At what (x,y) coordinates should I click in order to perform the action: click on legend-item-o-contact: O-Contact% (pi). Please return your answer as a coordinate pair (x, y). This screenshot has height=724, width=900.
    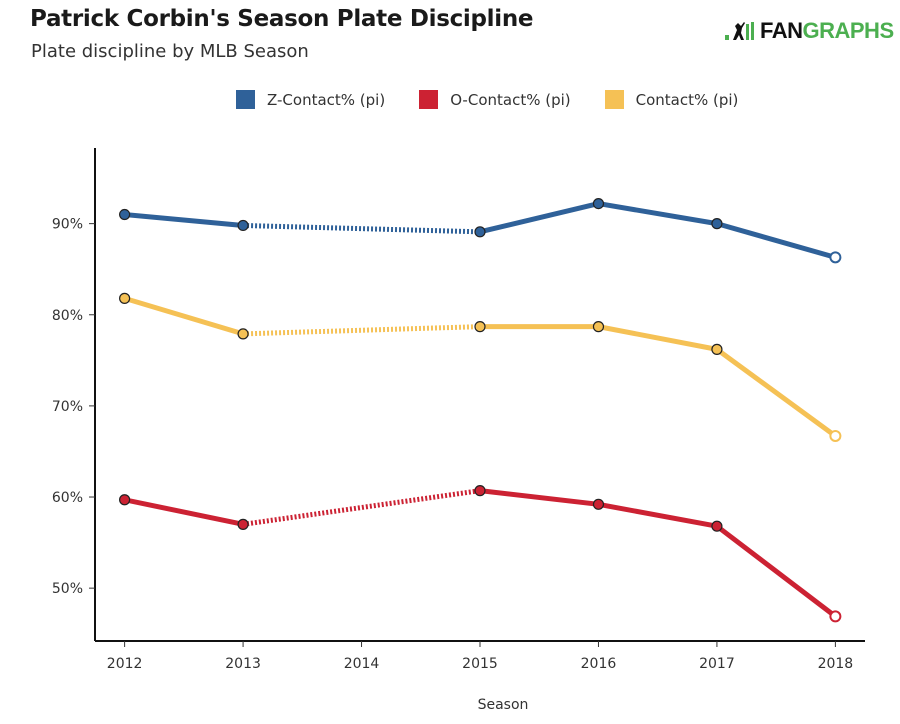
    Looking at the image, I should click on (495, 99).